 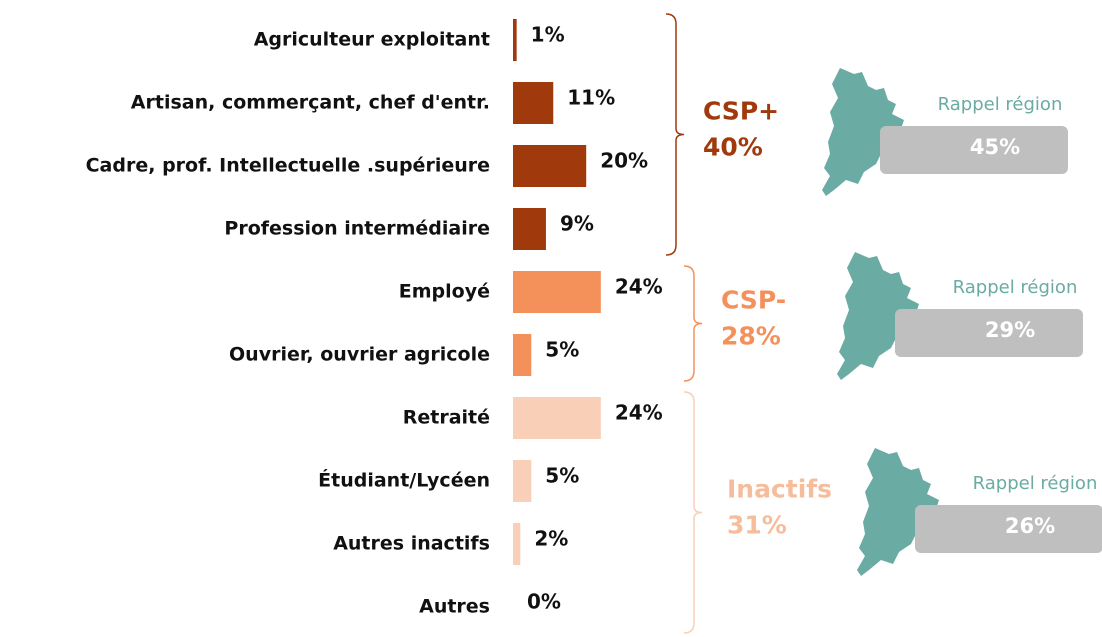 What do you see at coordinates (544, 602) in the screenshot?
I see `value-label: 0%` at bounding box center [544, 602].